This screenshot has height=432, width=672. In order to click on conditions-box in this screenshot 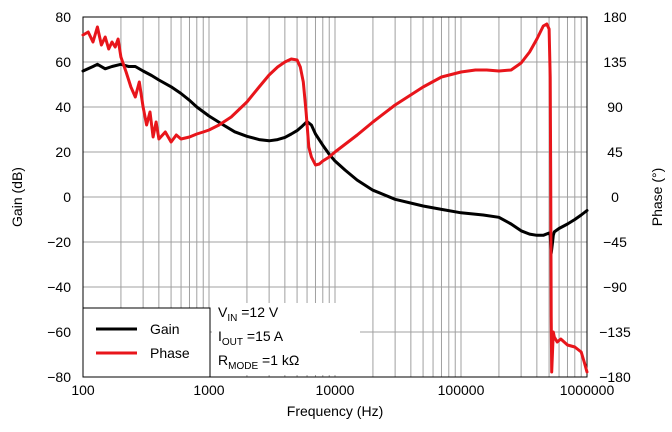, I will do `click(286, 339)`.